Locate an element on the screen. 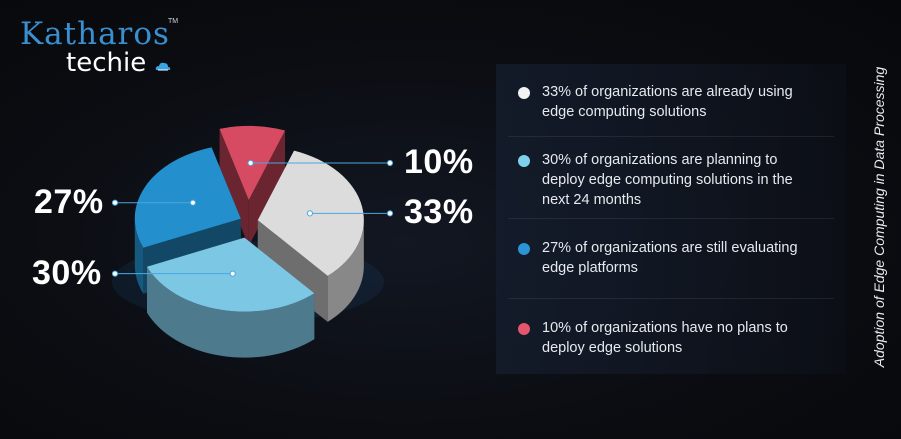 The width and height of the screenshot is (901, 439). logo: Katharos TM techie is located at coordinates (105, 45).